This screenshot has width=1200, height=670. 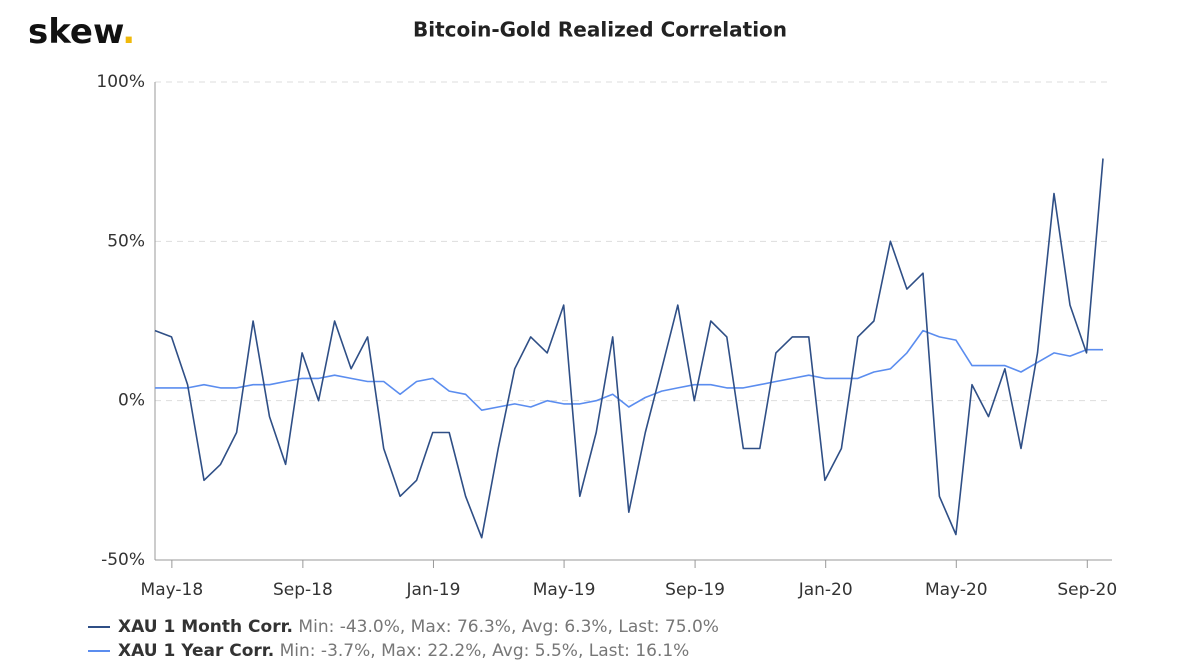 I want to click on legend-name: XAU 1 Month Corr., so click(x=205, y=627).